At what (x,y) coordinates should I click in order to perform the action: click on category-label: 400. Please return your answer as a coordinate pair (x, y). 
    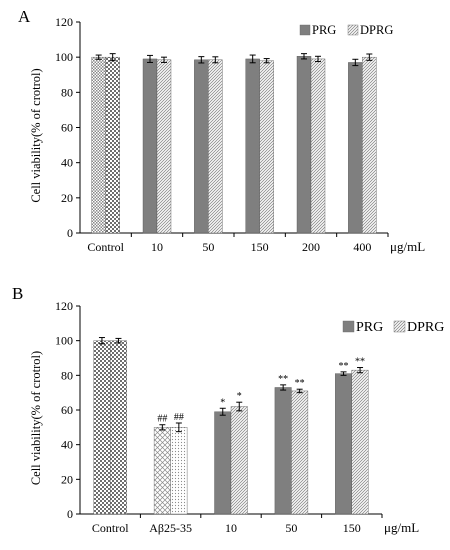
    Looking at the image, I should click on (362, 247).